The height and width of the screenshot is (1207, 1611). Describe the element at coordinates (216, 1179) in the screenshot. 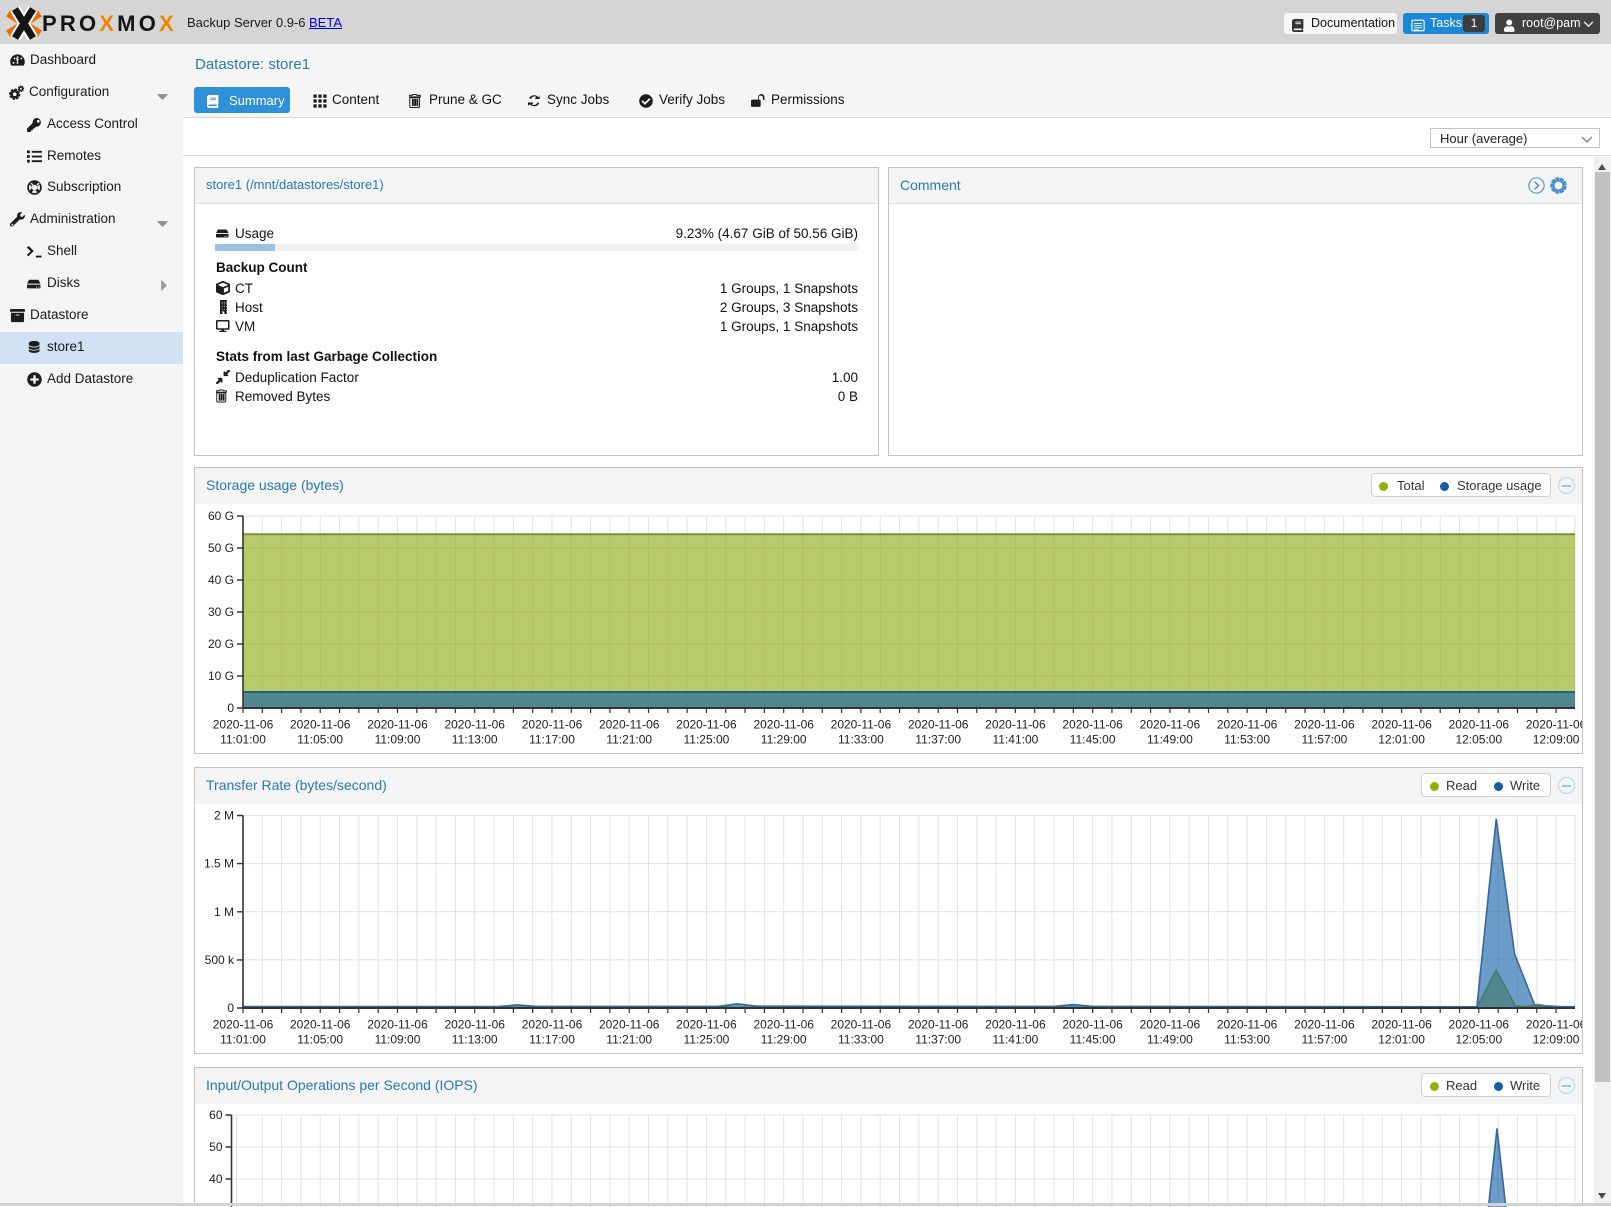

I see `svg-text: 40` at that location.